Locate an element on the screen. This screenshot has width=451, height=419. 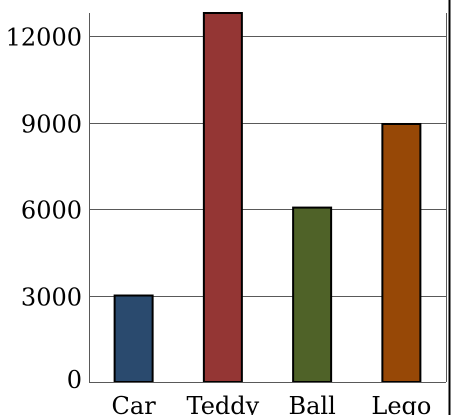
y-tick-labels: 0 3000 6000 9000 12000 is located at coordinates (44, 209).